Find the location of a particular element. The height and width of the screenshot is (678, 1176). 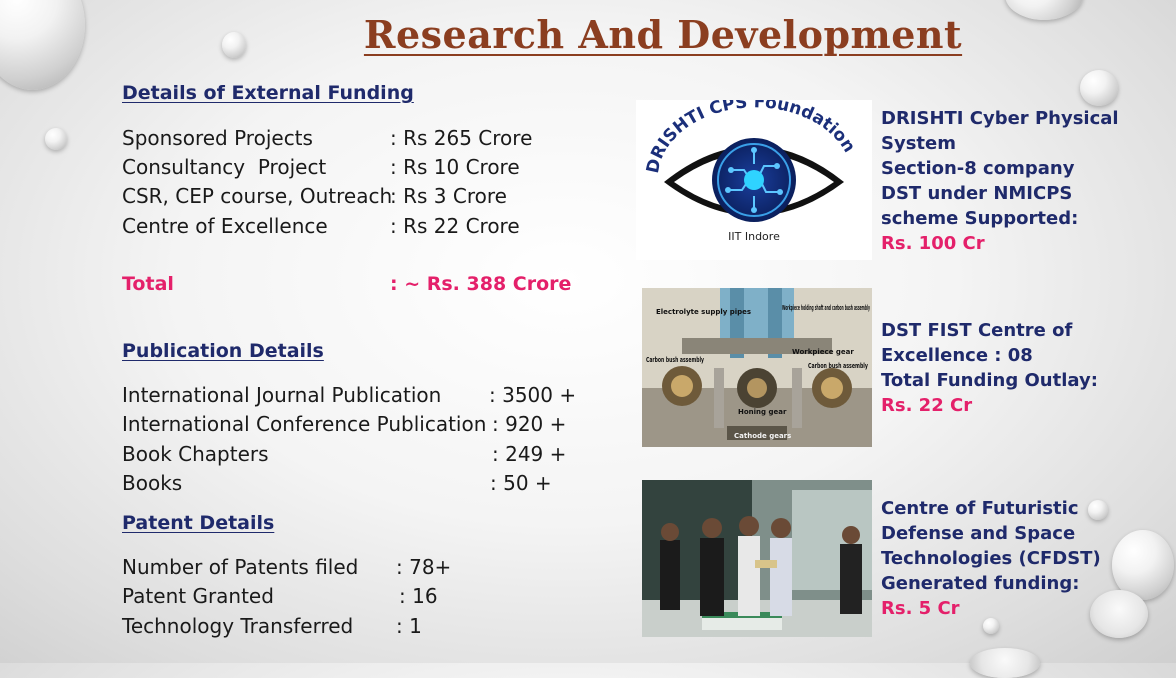

drishti-logo: DRISHTI CPS Foundation IIT Indore is located at coordinates (754, 180).